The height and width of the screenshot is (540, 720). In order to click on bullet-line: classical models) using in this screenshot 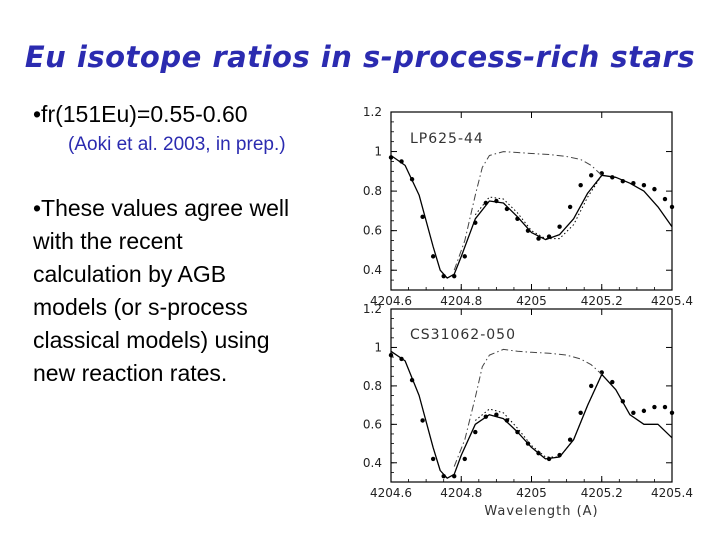, I will do `click(151, 340)`.